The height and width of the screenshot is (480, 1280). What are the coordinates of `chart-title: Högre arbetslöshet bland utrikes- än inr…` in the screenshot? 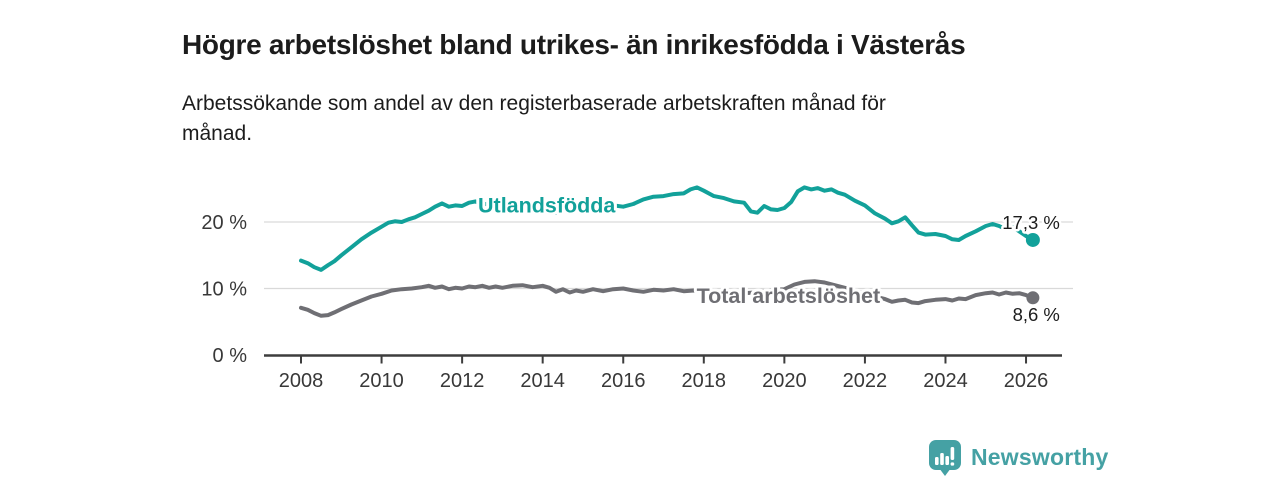 It's located at (574, 44).